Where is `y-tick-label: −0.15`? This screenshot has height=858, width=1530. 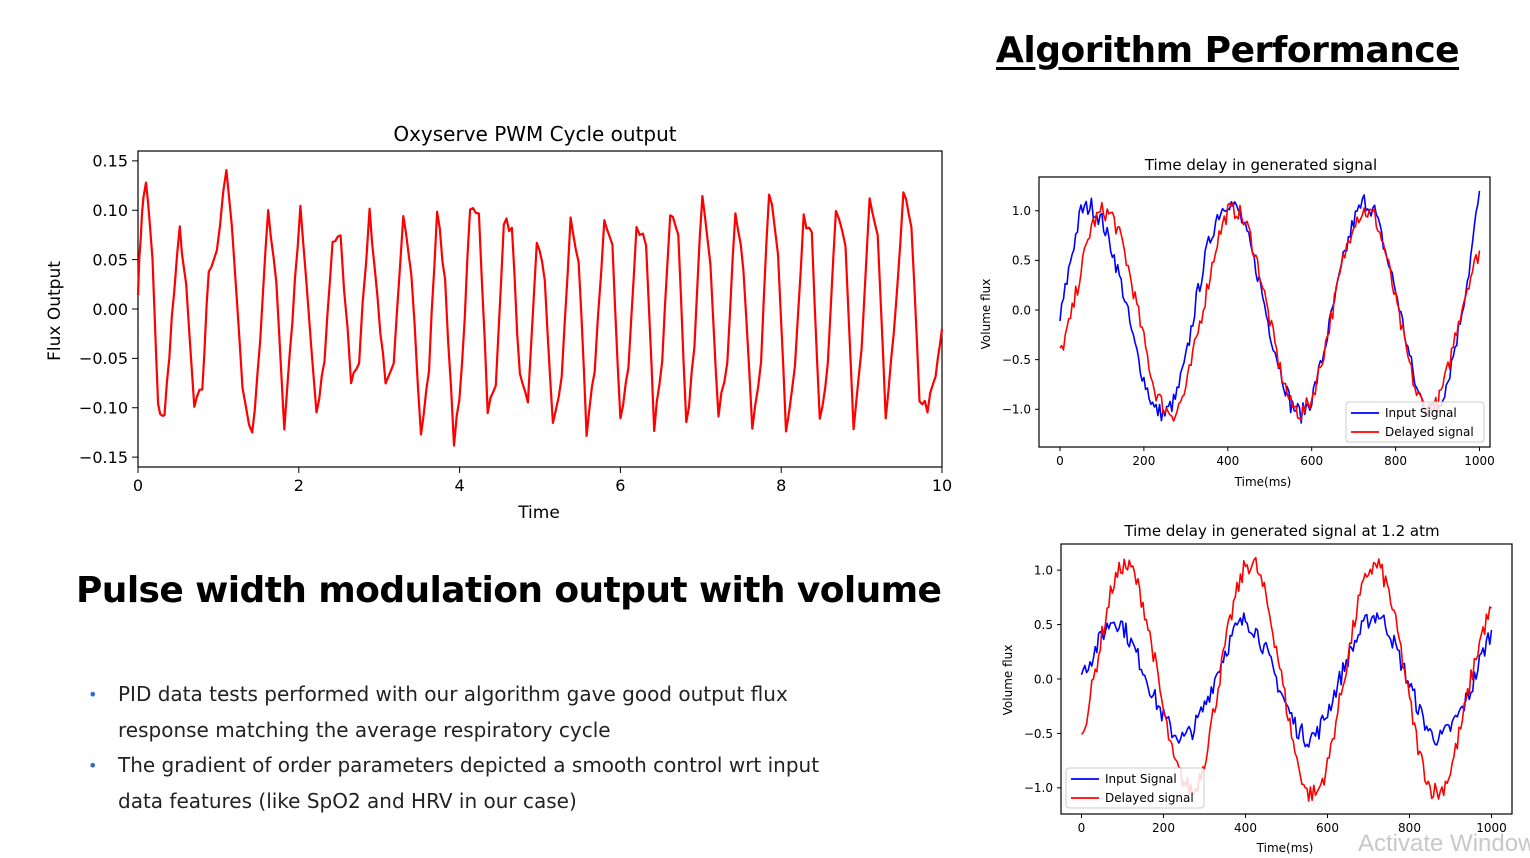
y-tick-label: −0.15 is located at coordinates (103, 457).